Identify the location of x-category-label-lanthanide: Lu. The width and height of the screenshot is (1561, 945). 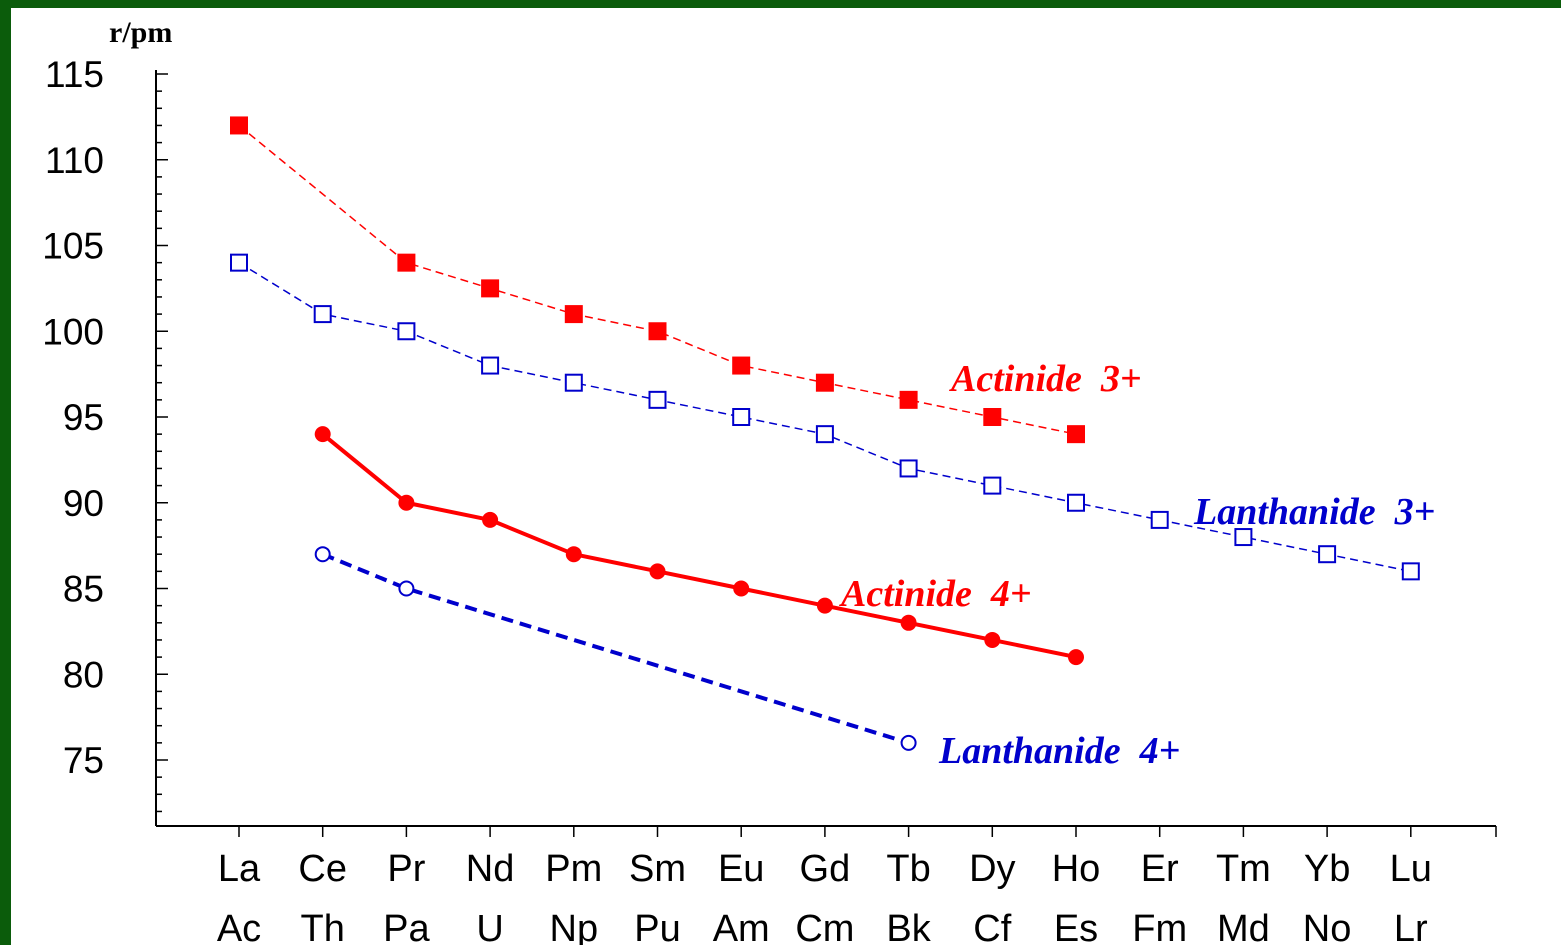
(1411, 869).